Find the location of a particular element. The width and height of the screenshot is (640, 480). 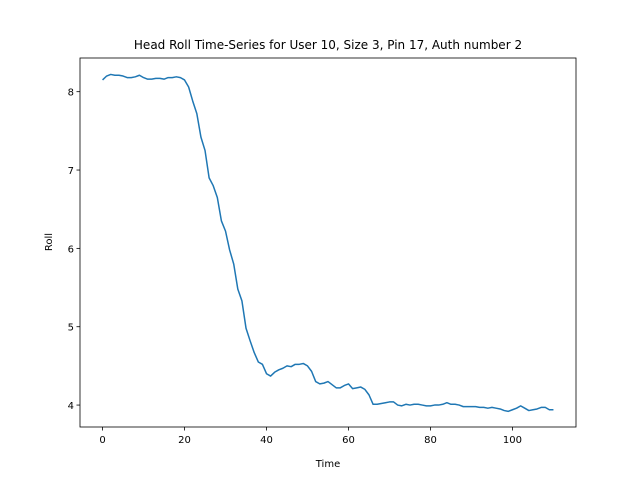

x-tick-label: 40 is located at coordinates (266, 440).